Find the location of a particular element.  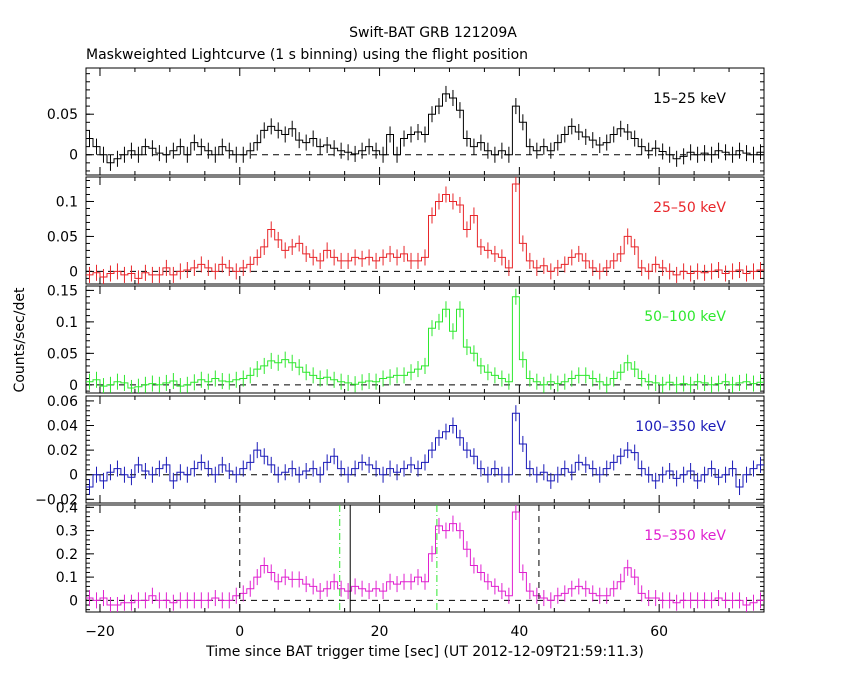

panel-4: −0.02 0 0.02 0.04 0.06 100–350 keV is located at coordinates (400, 451).